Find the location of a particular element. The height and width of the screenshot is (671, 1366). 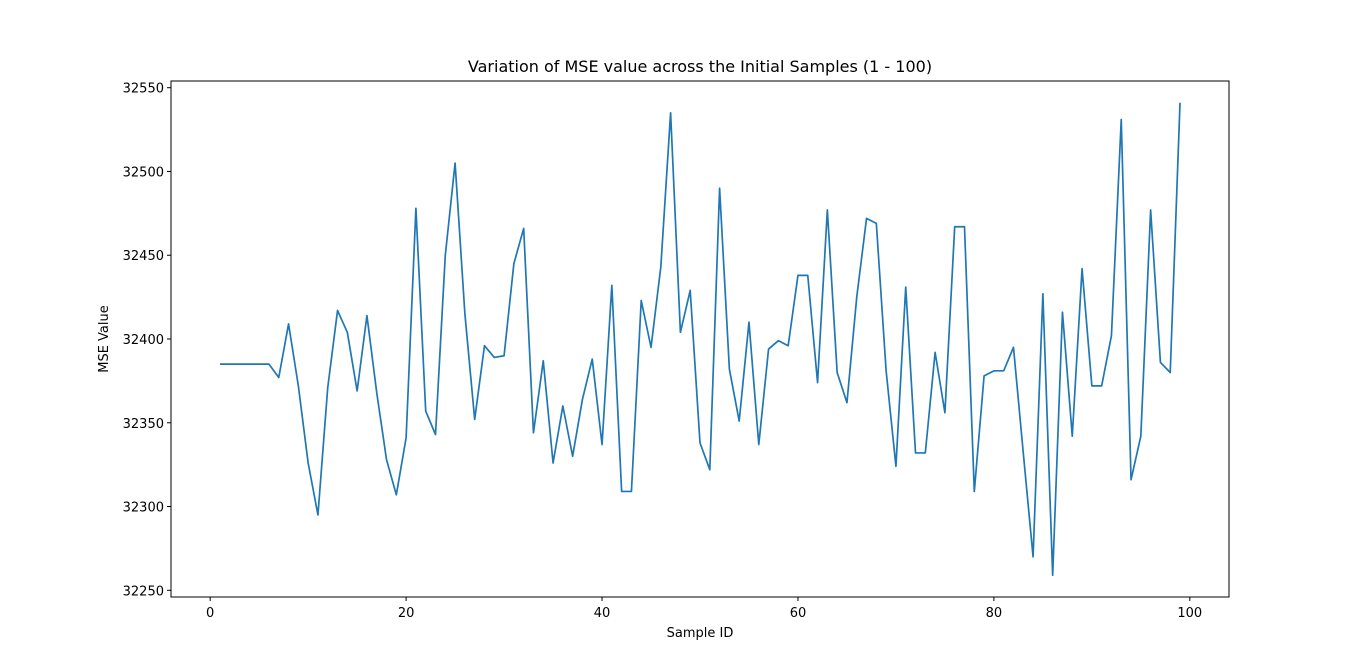

y-axis: 32250 32300 32350 32400 32450 32500 32550 is located at coordinates (147, 340).